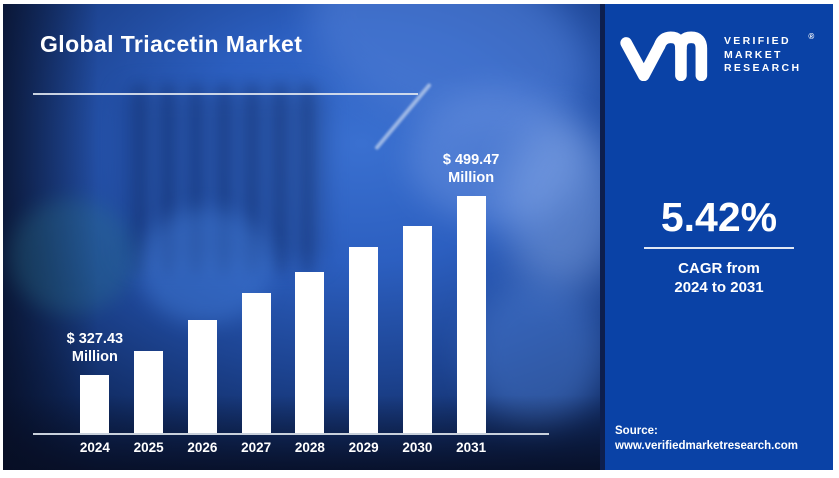  What do you see at coordinates (417, 447) in the screenshot?
I see `year-label-2030: 2030` at bounding box center [417, 447].